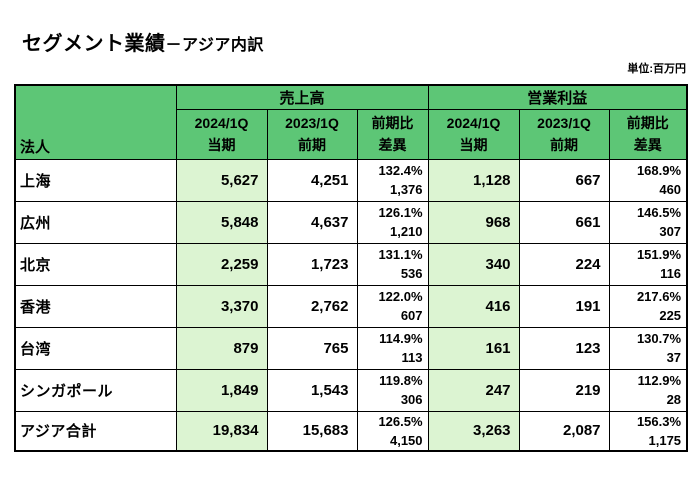 The image size is (700, 481). Describe the element at coordinates (411, 399) in the screenshot. I see `ratio-diff: 306` at that location.